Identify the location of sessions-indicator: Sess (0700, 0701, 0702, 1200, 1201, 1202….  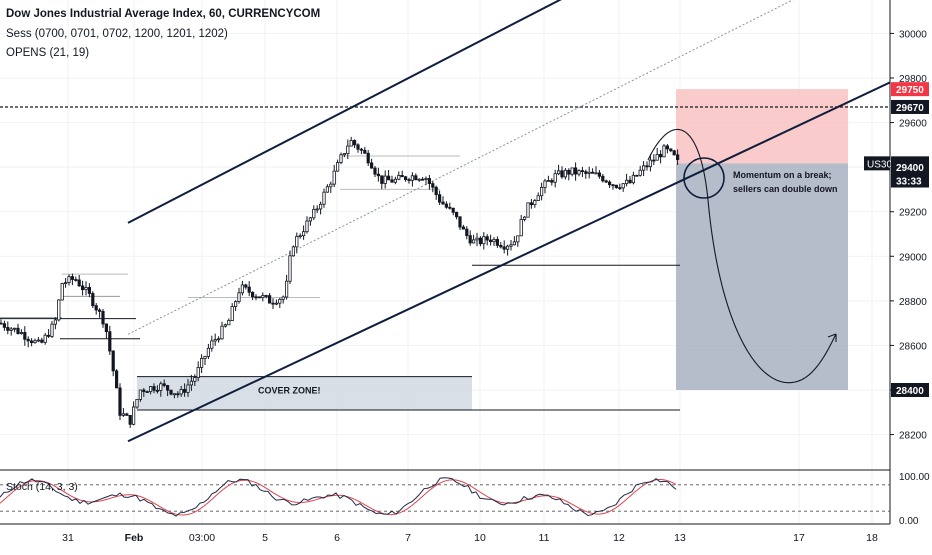
(117, 34).